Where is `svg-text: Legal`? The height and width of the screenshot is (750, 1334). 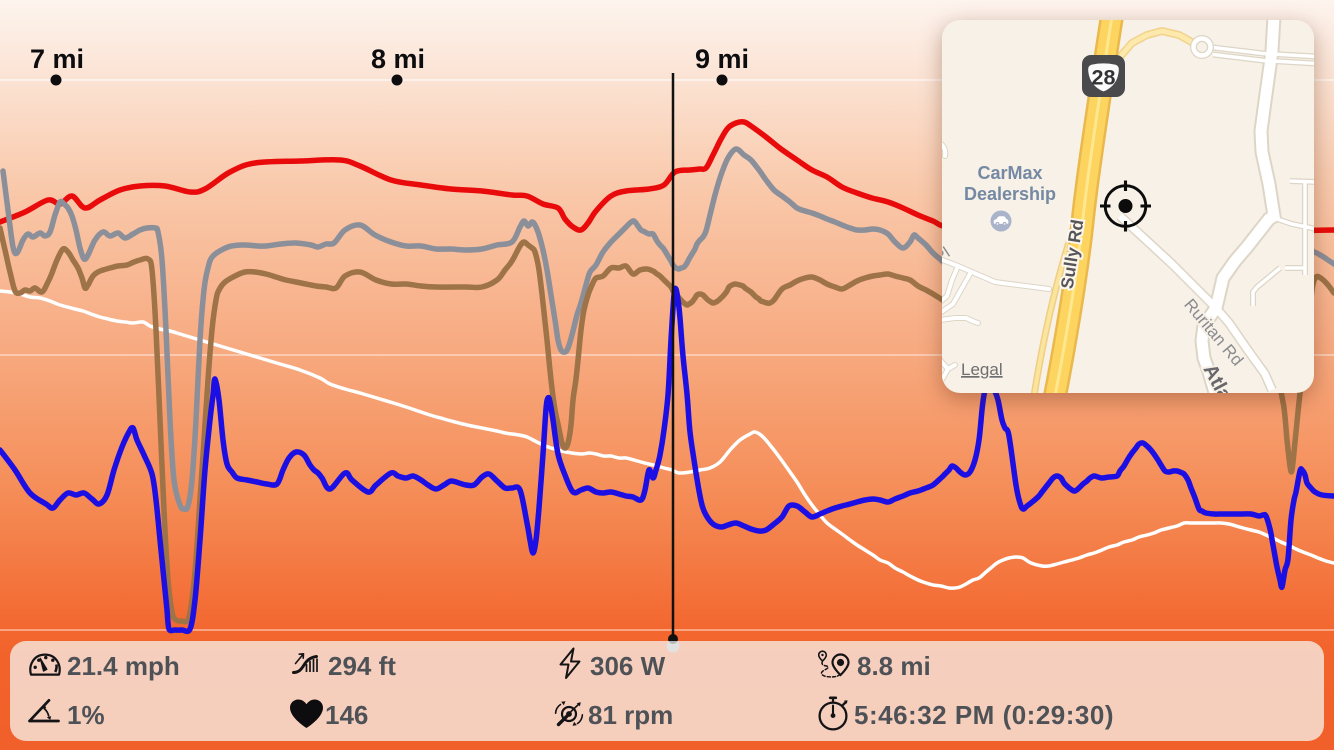 svg-text: Legal is located at coordinates (982, 369).